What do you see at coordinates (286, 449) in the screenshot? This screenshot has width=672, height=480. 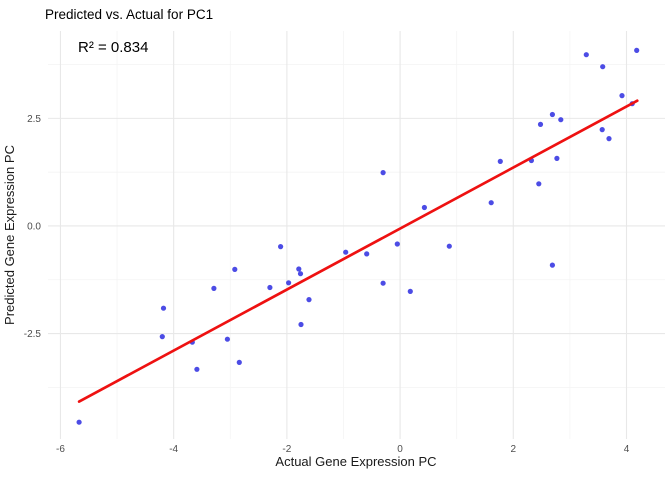 I see `x-tick-label: -2` at bounding box center [286, 449].